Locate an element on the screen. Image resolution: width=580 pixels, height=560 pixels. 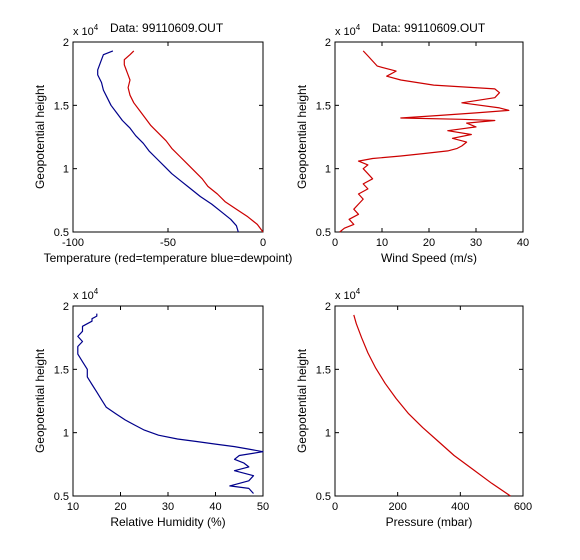
x-tick-label: -100 is located at coordinates (73, 243).